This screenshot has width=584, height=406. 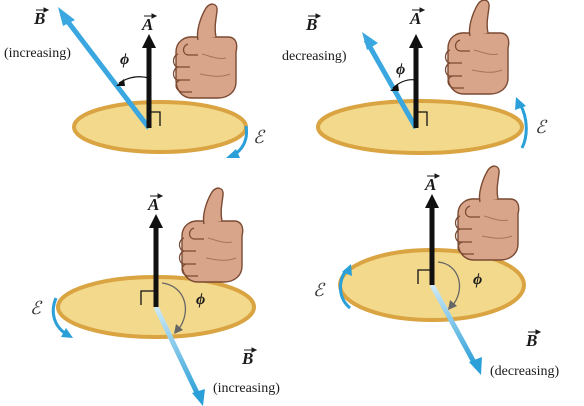 I want to click on field-change-caption: decreasing), so click(x=314, y=56).